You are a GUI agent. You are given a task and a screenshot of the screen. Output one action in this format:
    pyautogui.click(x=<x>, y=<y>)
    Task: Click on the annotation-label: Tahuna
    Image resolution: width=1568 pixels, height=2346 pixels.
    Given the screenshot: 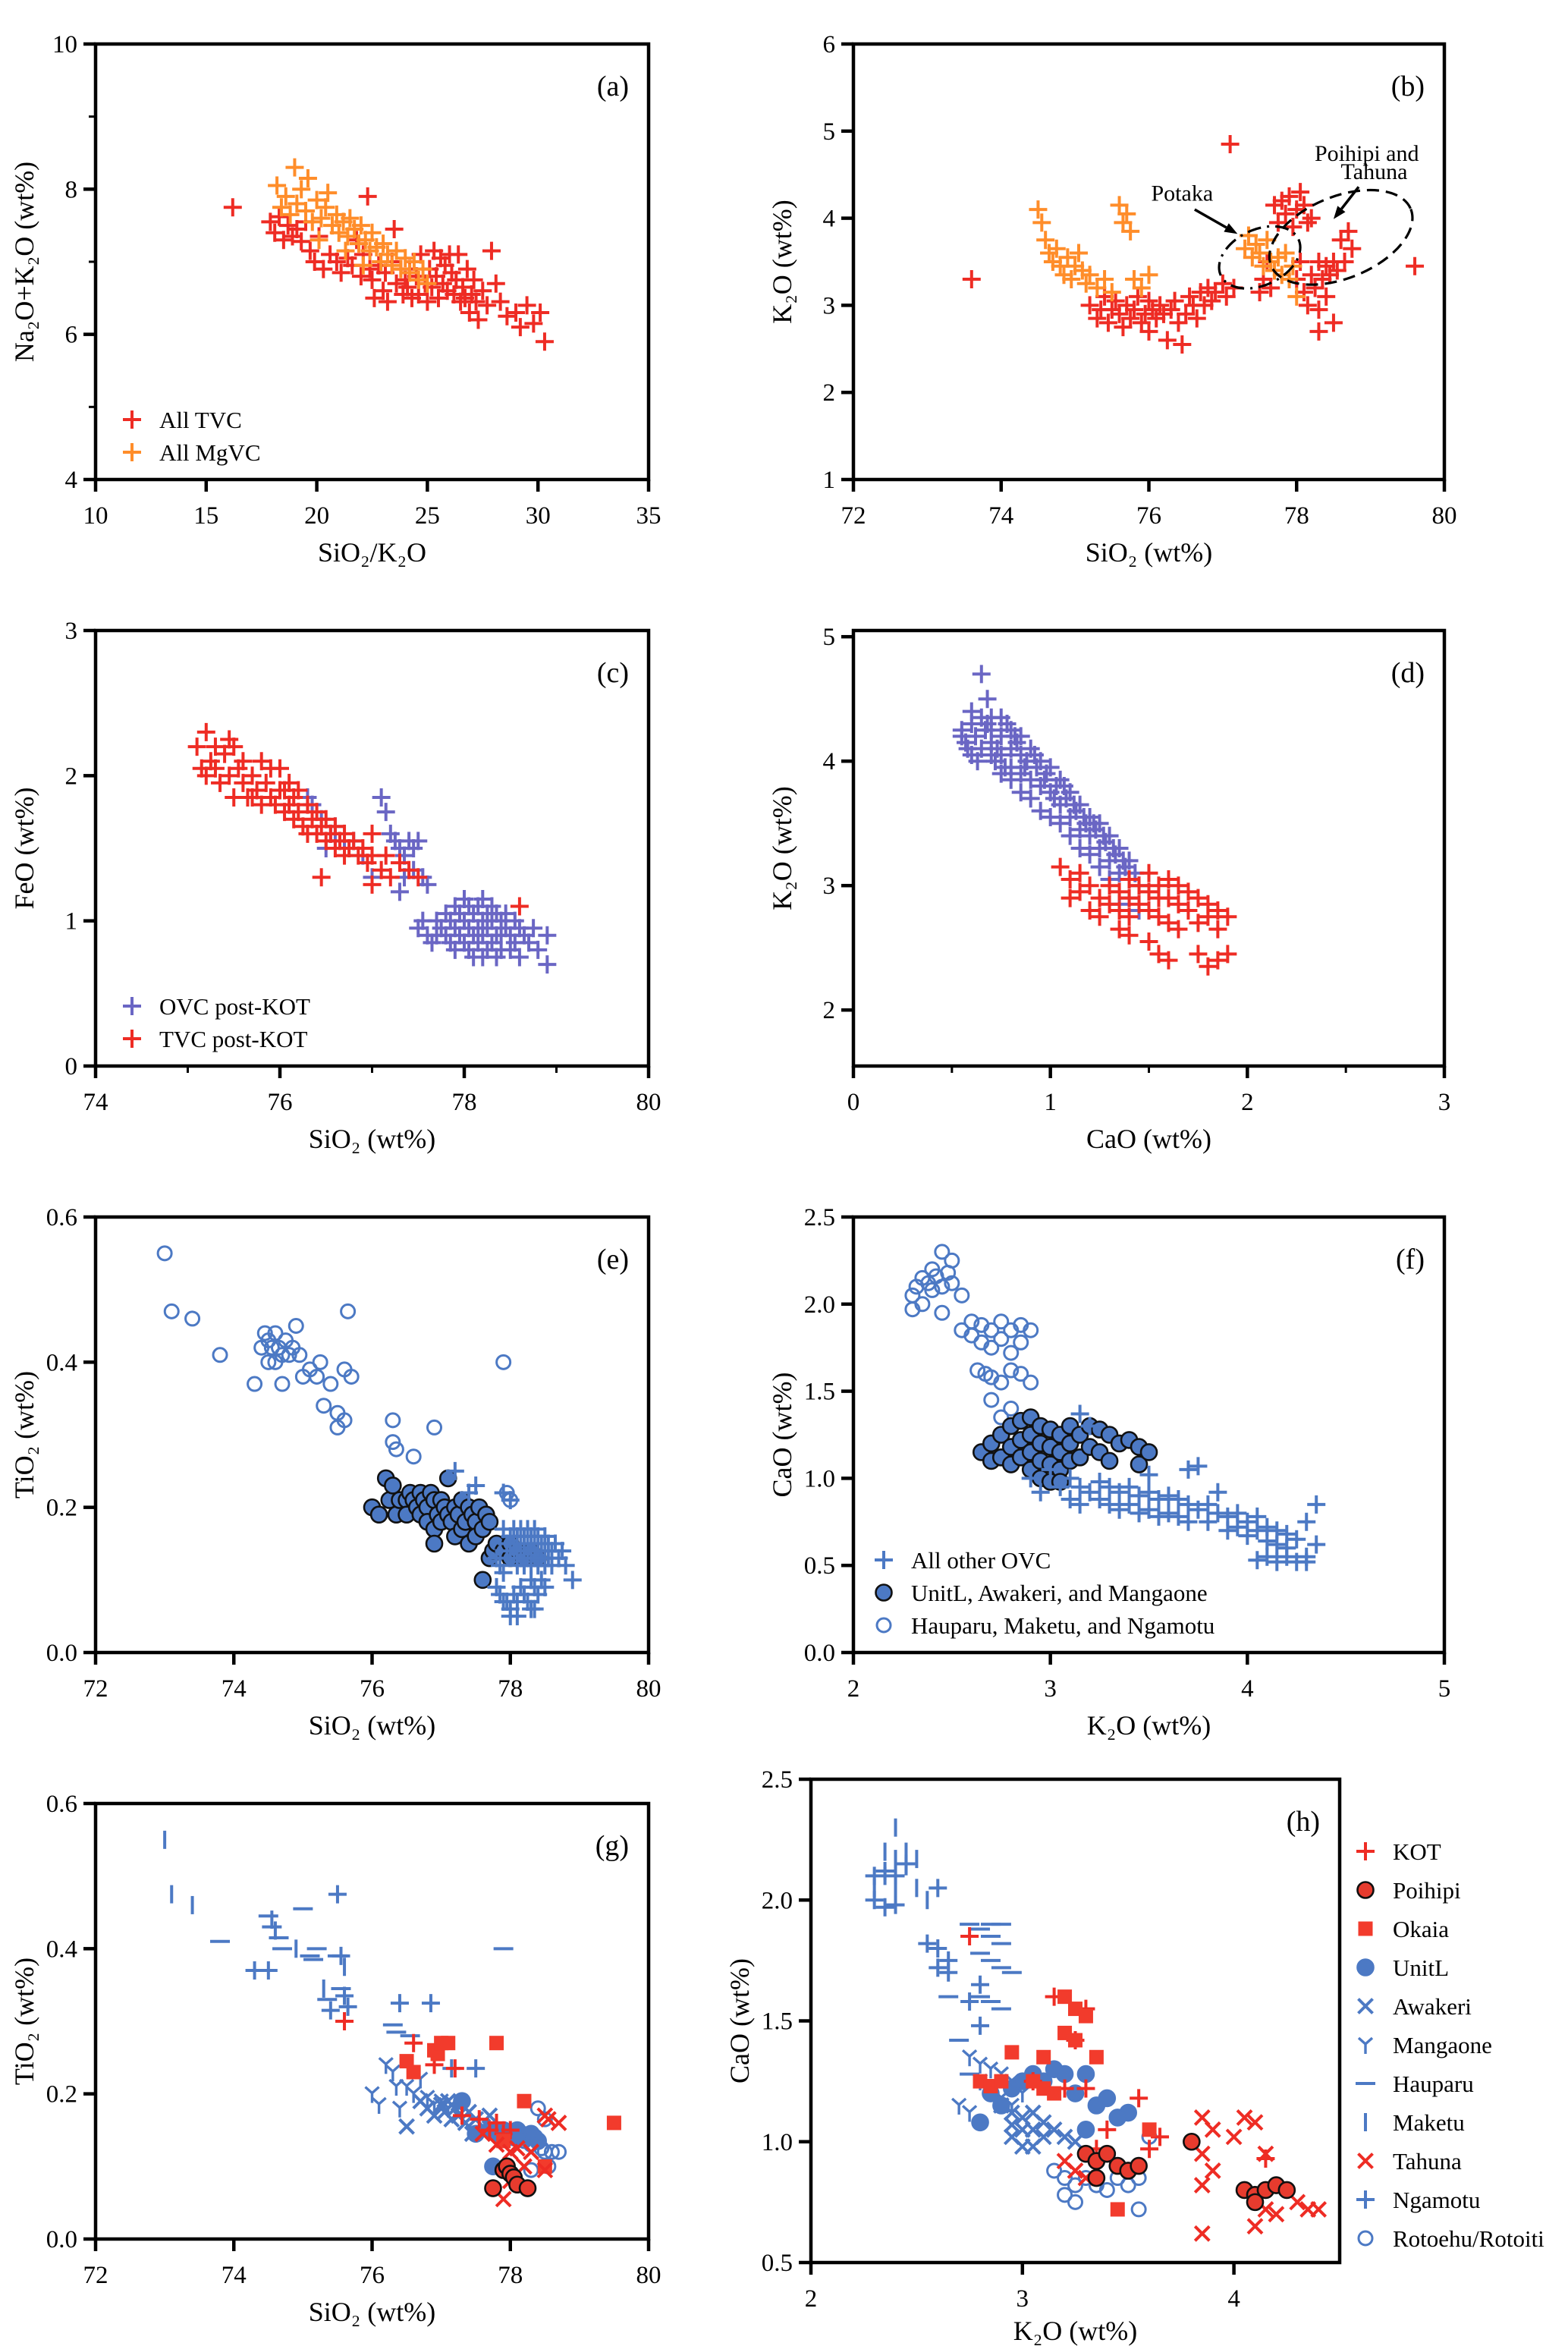 What is the action you would take?
    pyautogui.click(x=1374, y=171)
    